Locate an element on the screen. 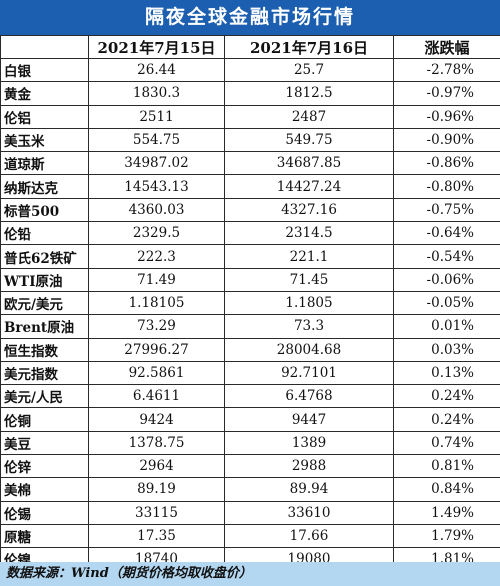 The height and width of the screenshot is (586, 500). row-value-d16: 92.7101 is located at coordinates (309, 373).